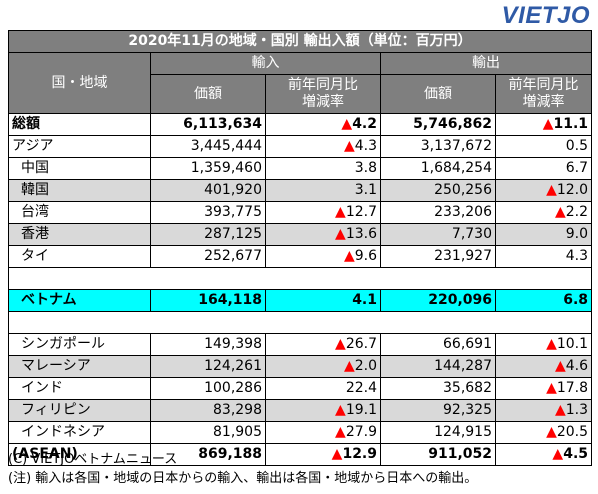 The image size is (598, 494). I want to click on import-yoy-cell: ▲13.6, so click(323, 234).